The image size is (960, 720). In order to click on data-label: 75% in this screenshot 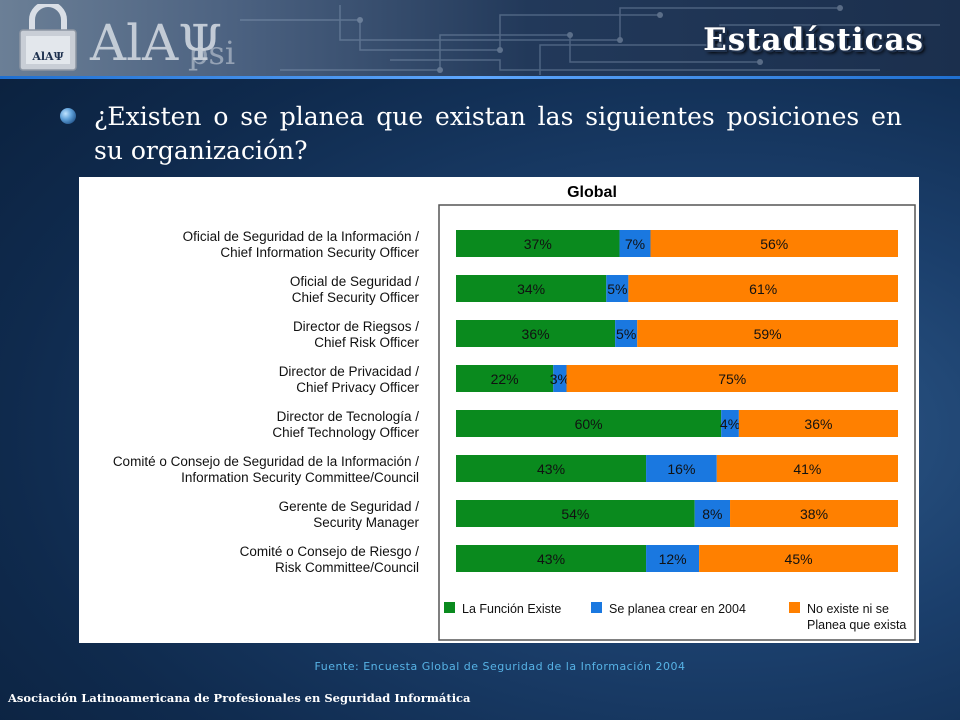, I will do `click(732, 379)`.